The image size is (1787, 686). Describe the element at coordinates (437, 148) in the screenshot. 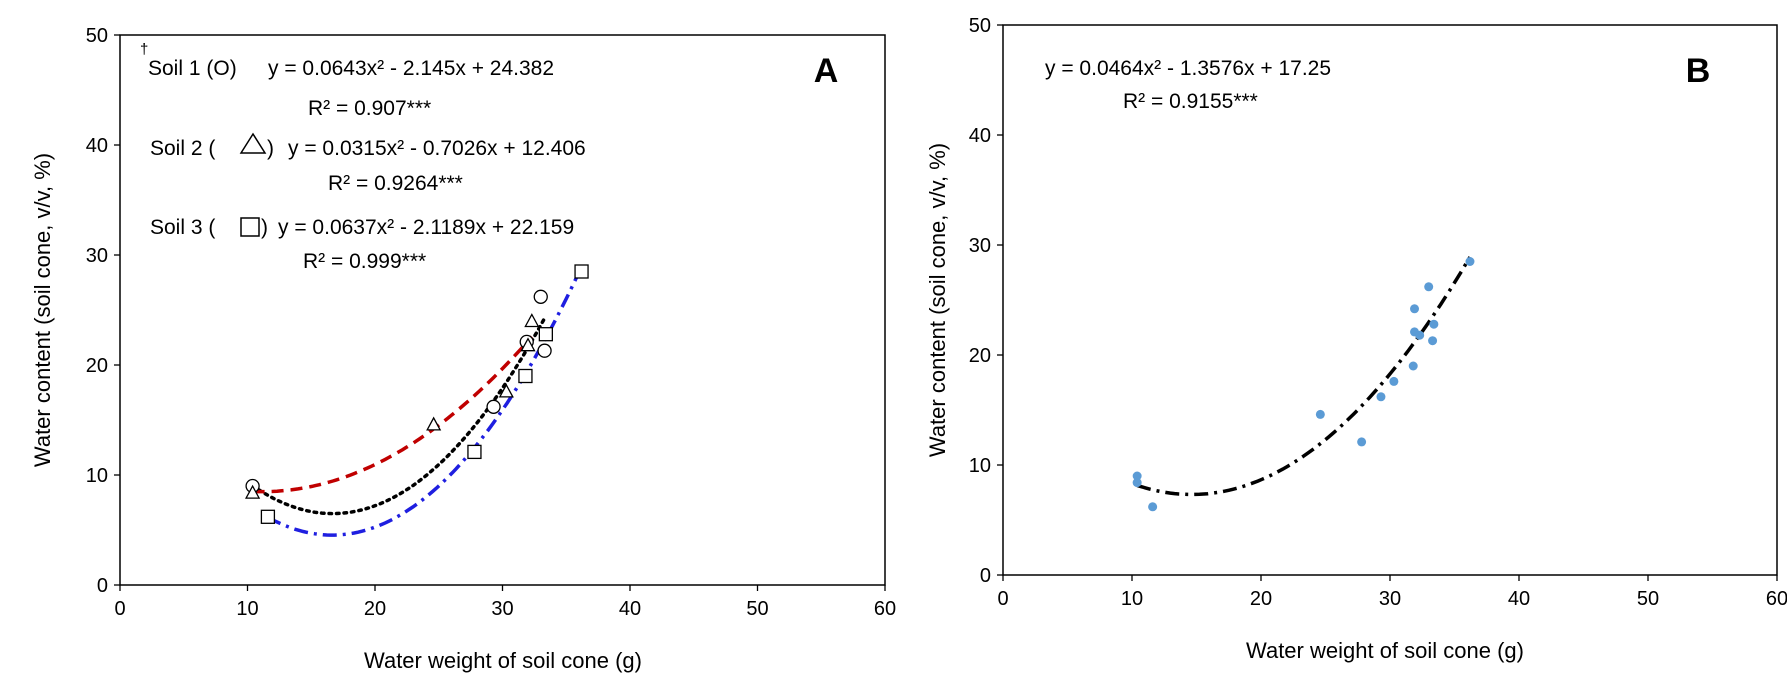

I see `soil2-equation: y = 0.0315x² - 0.7026x + 12.406` at that location.